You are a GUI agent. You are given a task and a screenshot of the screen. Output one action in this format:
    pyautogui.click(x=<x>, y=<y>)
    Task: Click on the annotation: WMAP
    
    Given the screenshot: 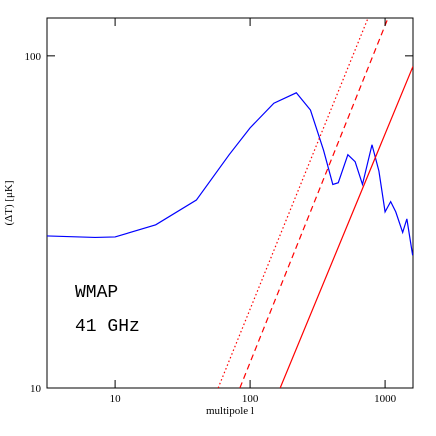 What is the action you would take?
    pyautogui.click(x=96, y=293)
    